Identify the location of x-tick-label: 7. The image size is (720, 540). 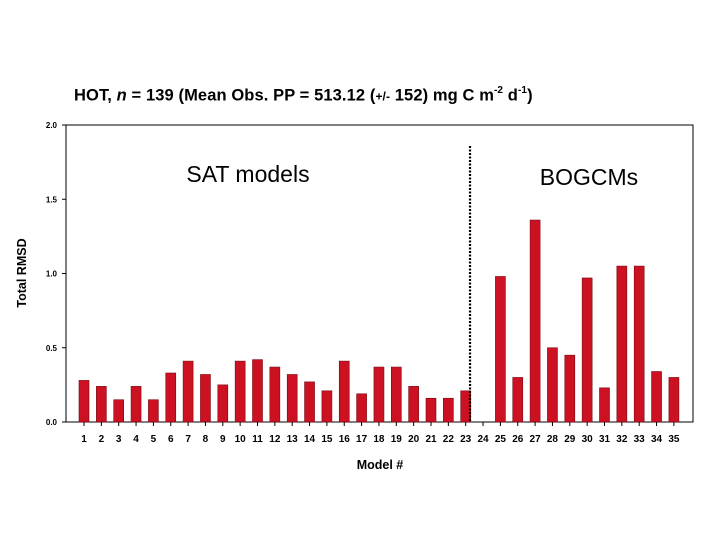
(188, 439).